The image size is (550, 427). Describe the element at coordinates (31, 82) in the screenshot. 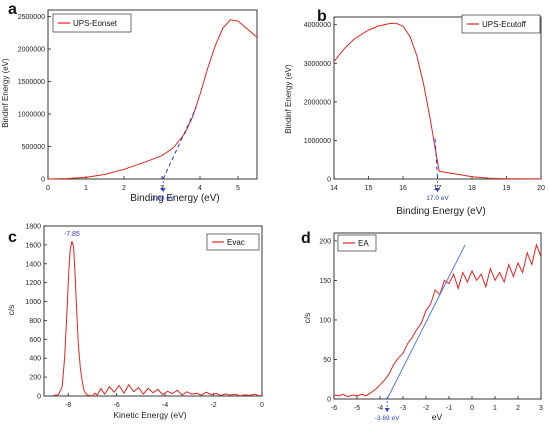

I see `y-tick-label: 1500000` at that location.